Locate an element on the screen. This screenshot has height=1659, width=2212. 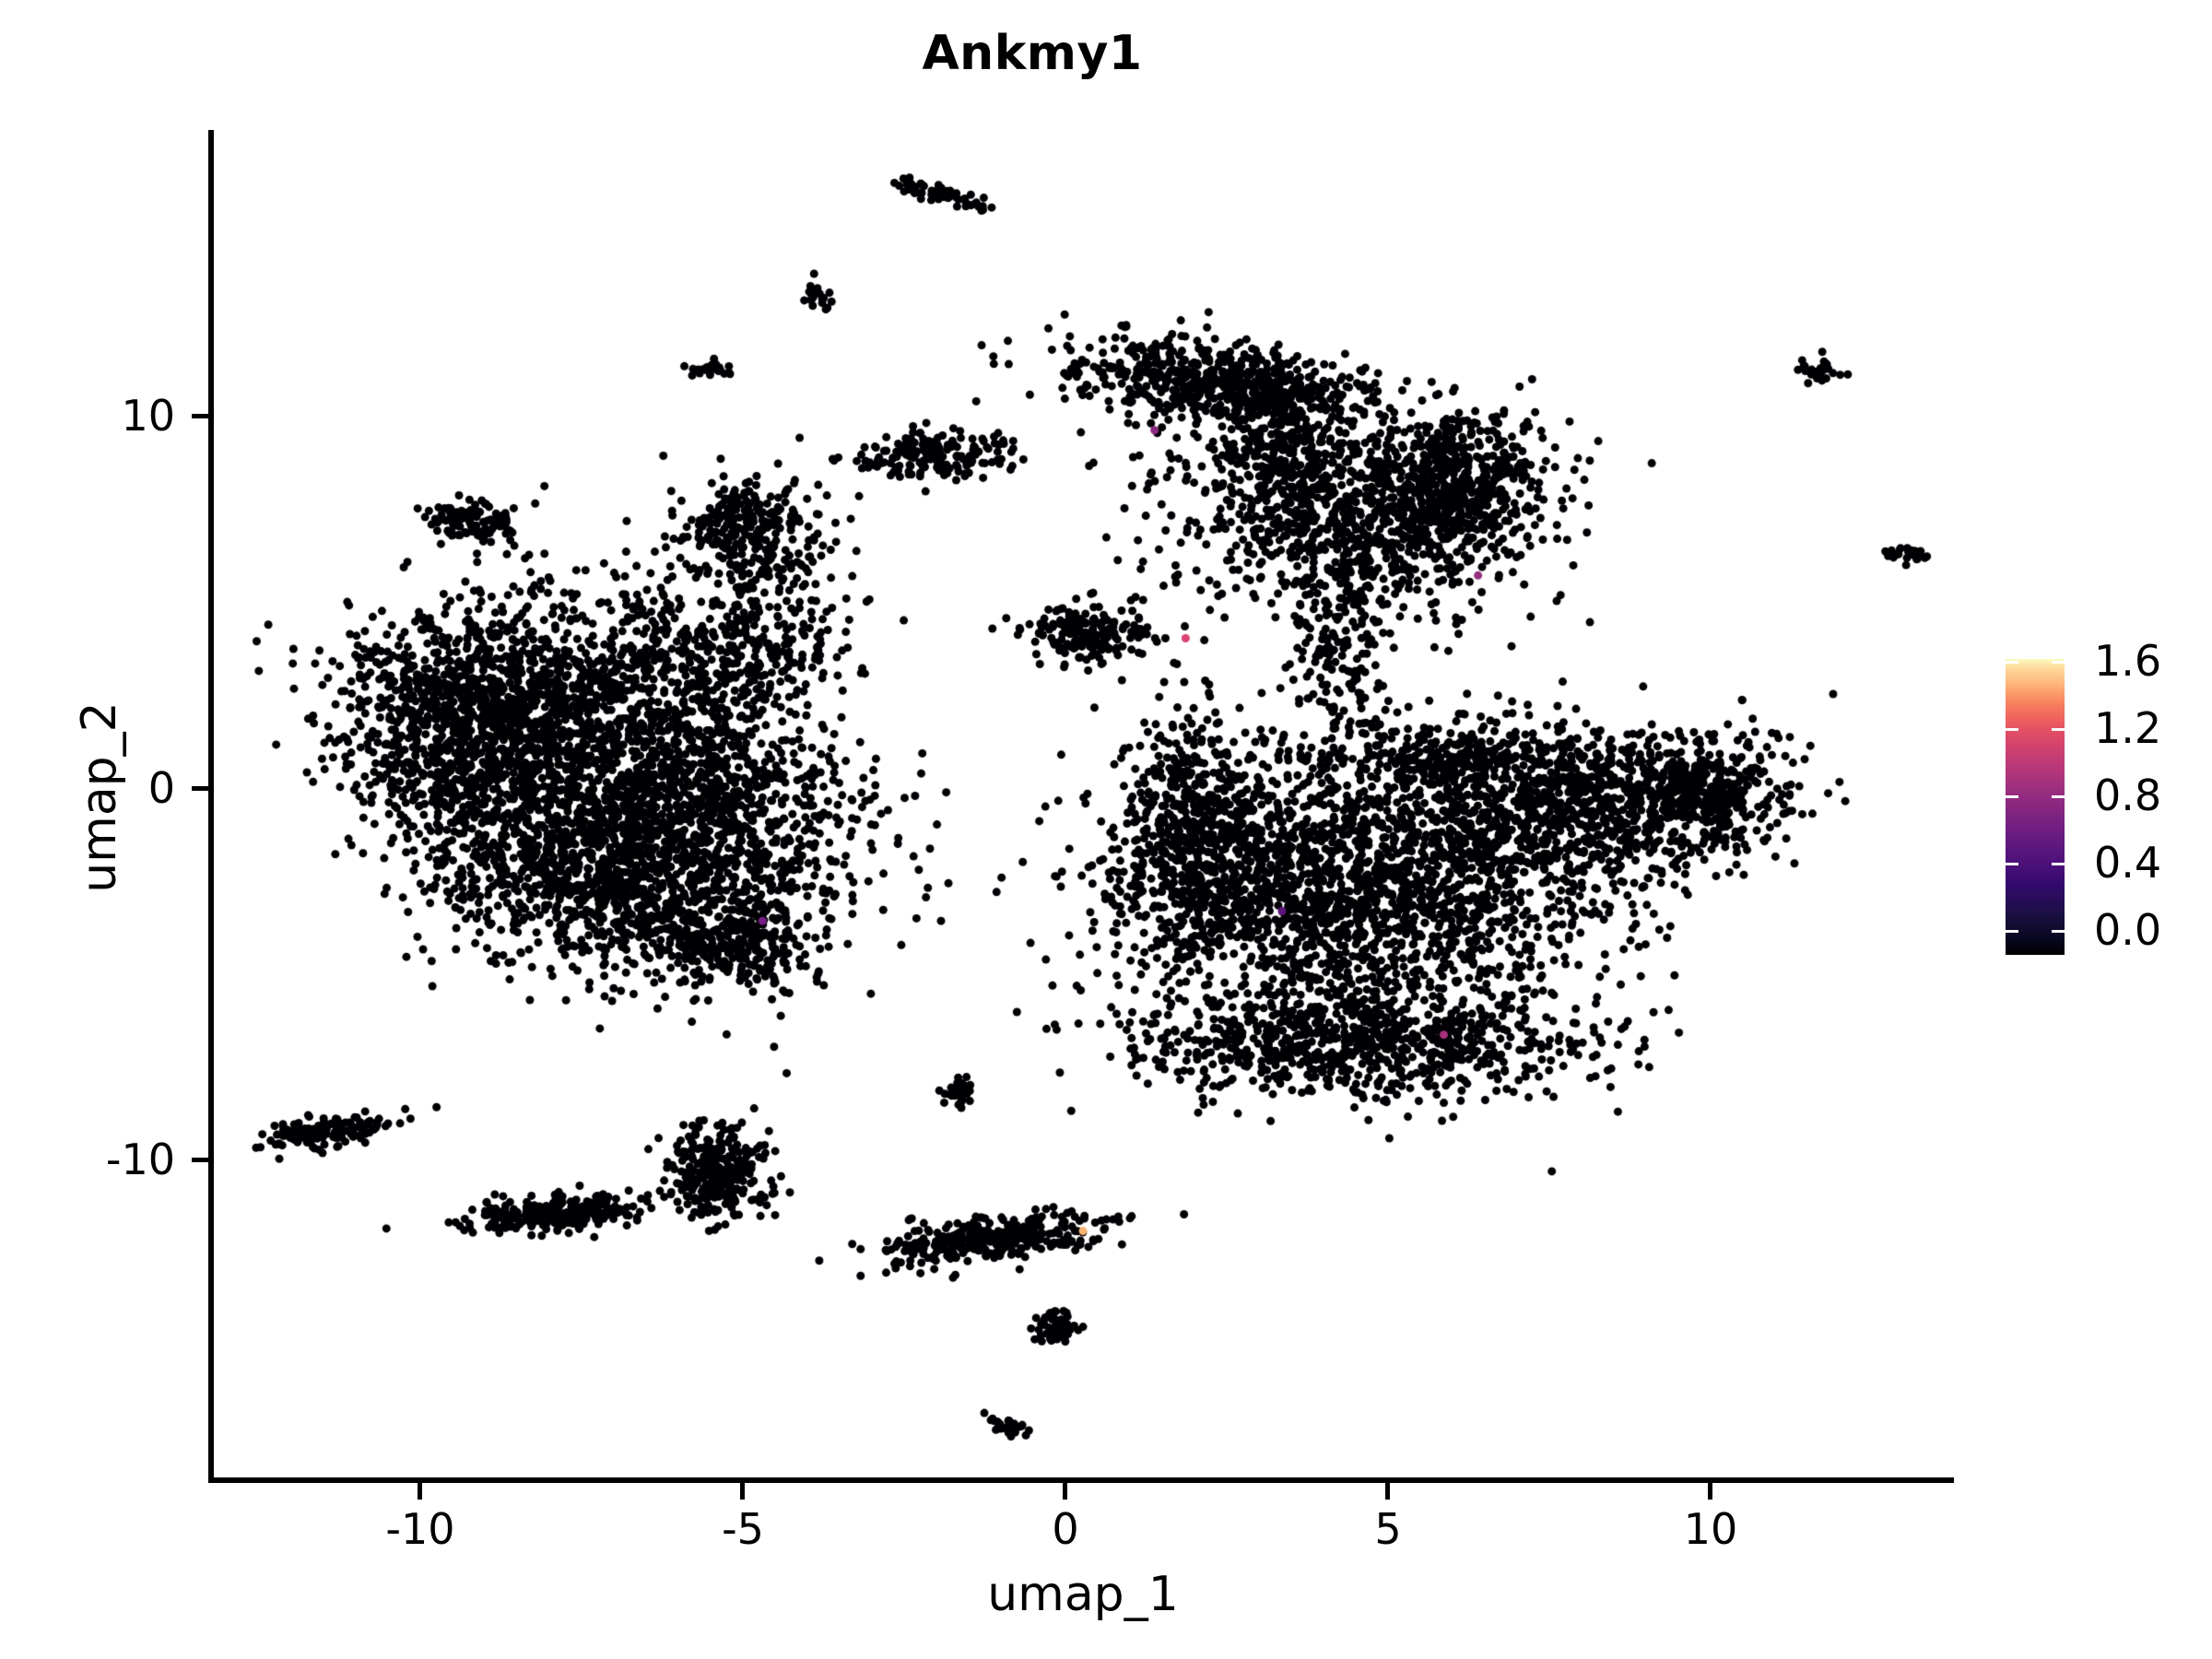
page-title: Ankmy1 is located at coordinates (1032, 53).